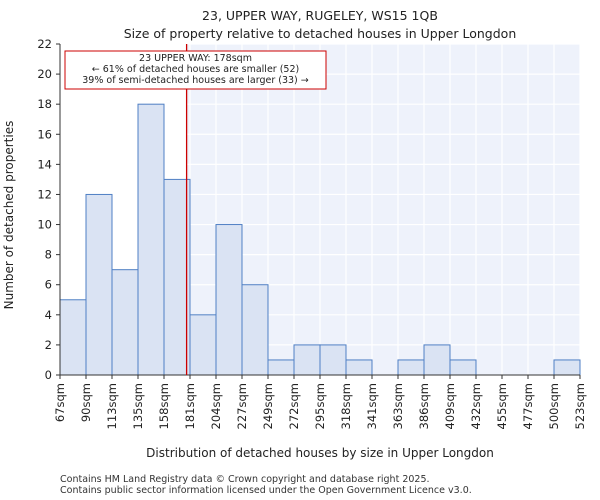 This screenshot has height=500, width=600. Describe the element at coordinates (48, 375) in the screenshot. I see `y-tick-label: 0` at that location.